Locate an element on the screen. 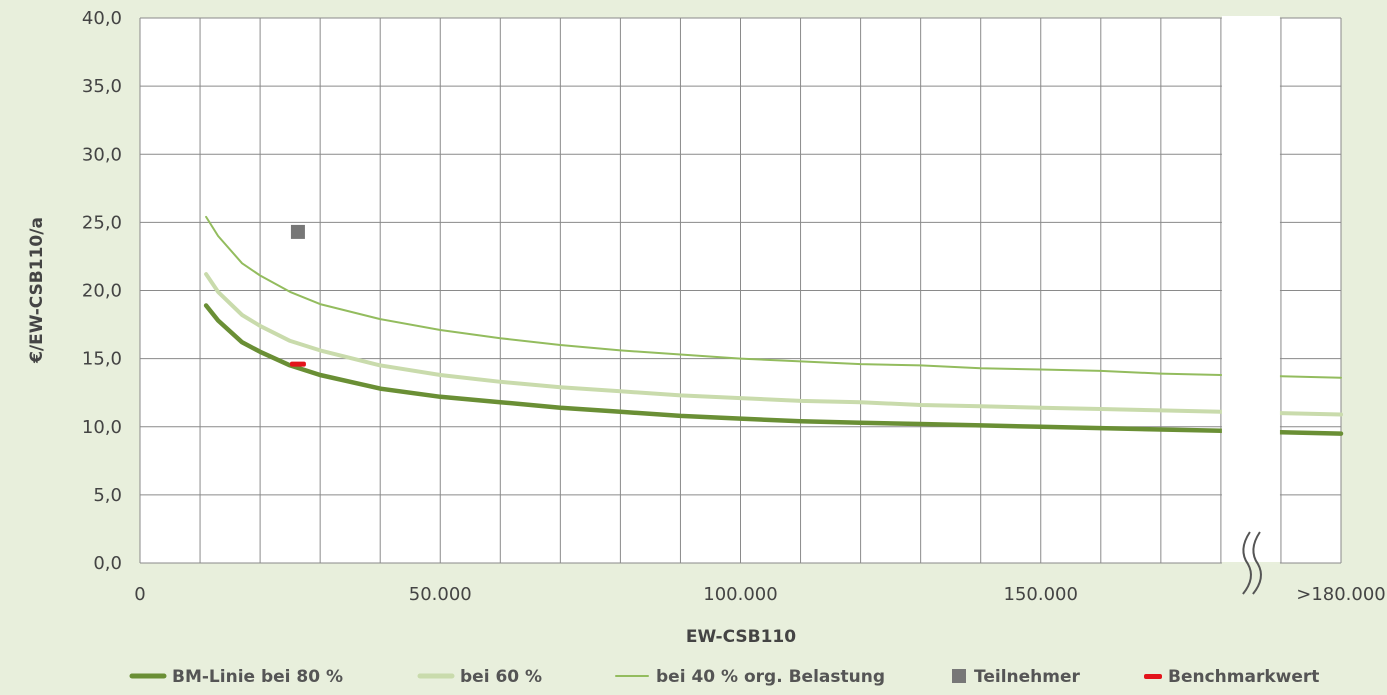  legend-label-1: bei 60 % is located at coordinates (501, 677).